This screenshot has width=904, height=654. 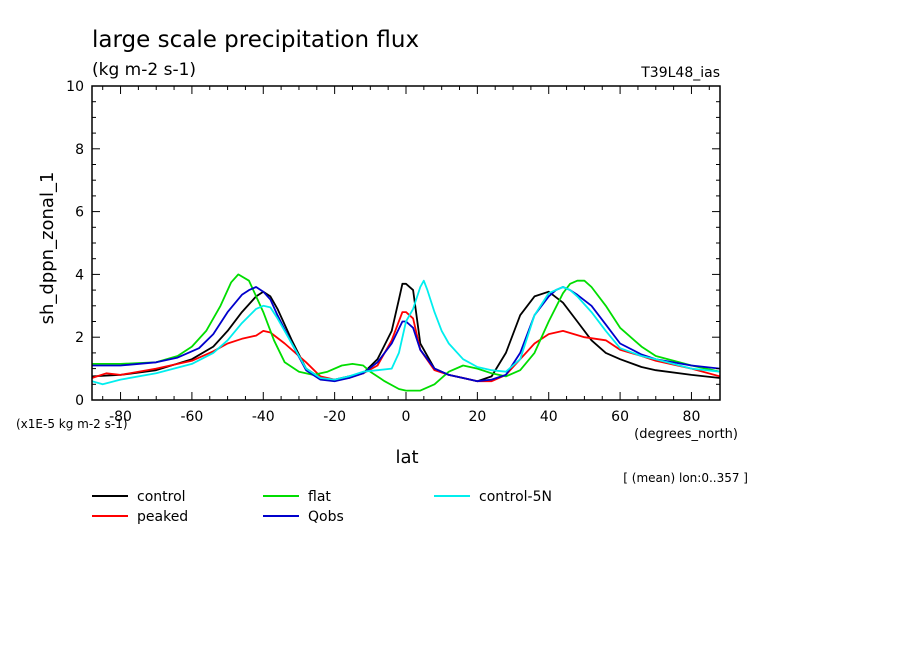 What do you see at coordinates (319, 497) in the screenshot?
I see `legend-label-flat: flat` at bounding box center [319, 497].